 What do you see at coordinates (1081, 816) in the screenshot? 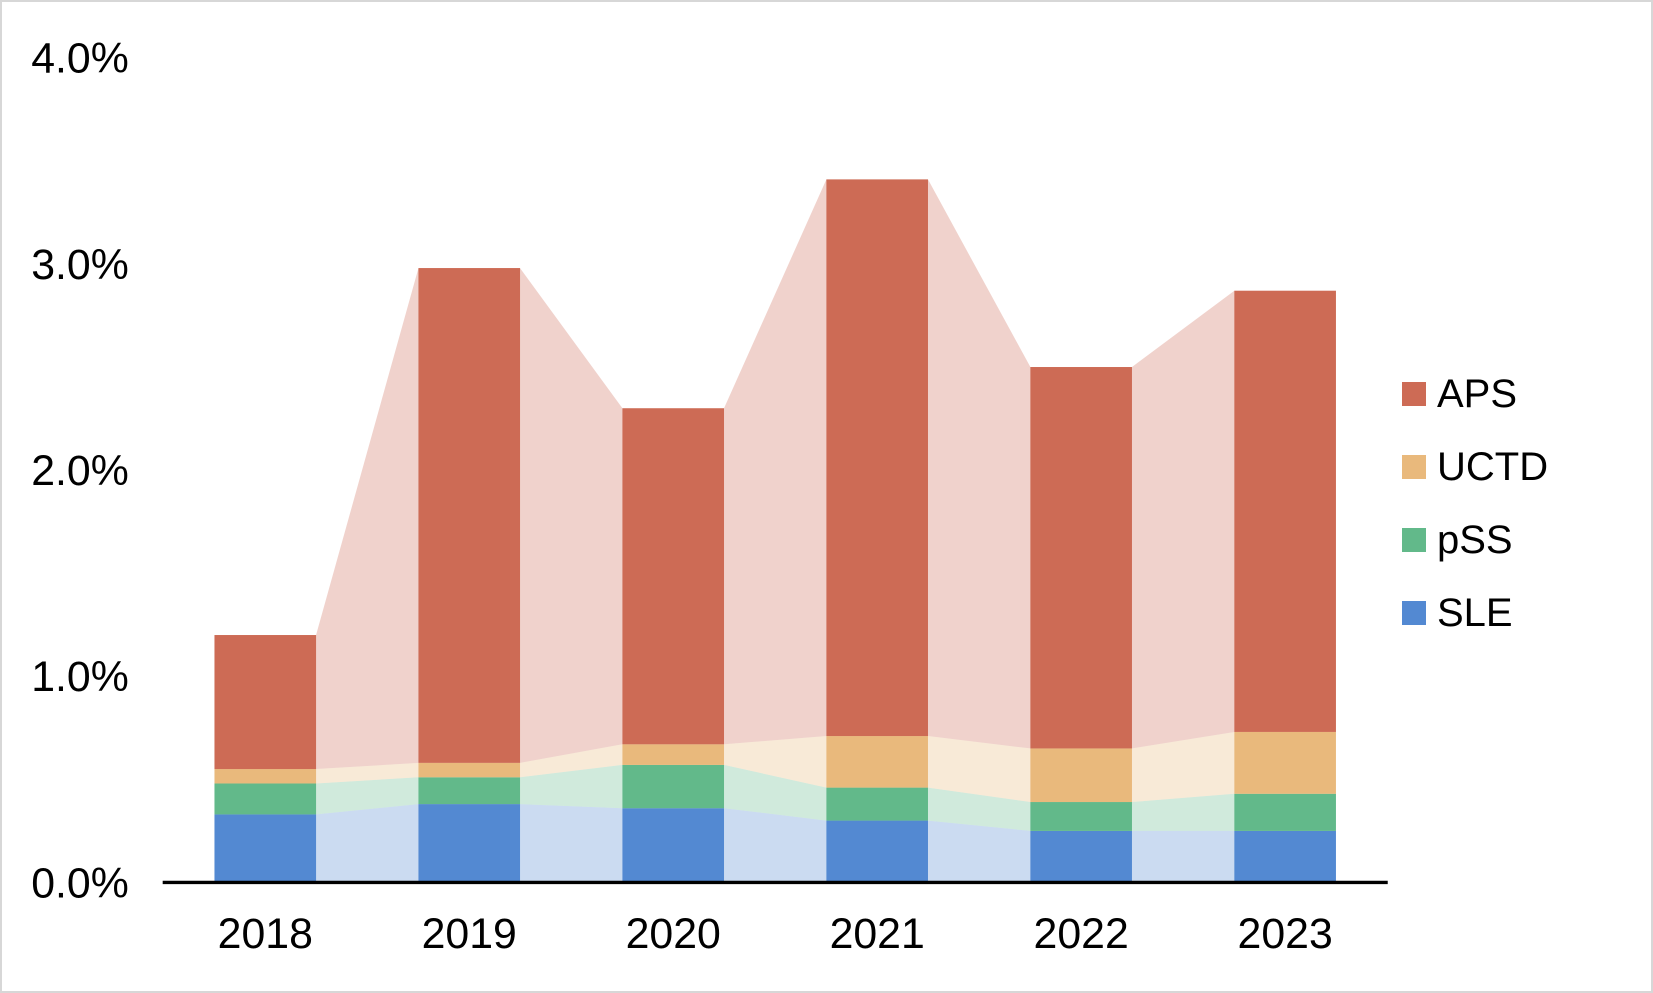
I see `bar-segment-2022-pss` at bounding box center [1081, 816].